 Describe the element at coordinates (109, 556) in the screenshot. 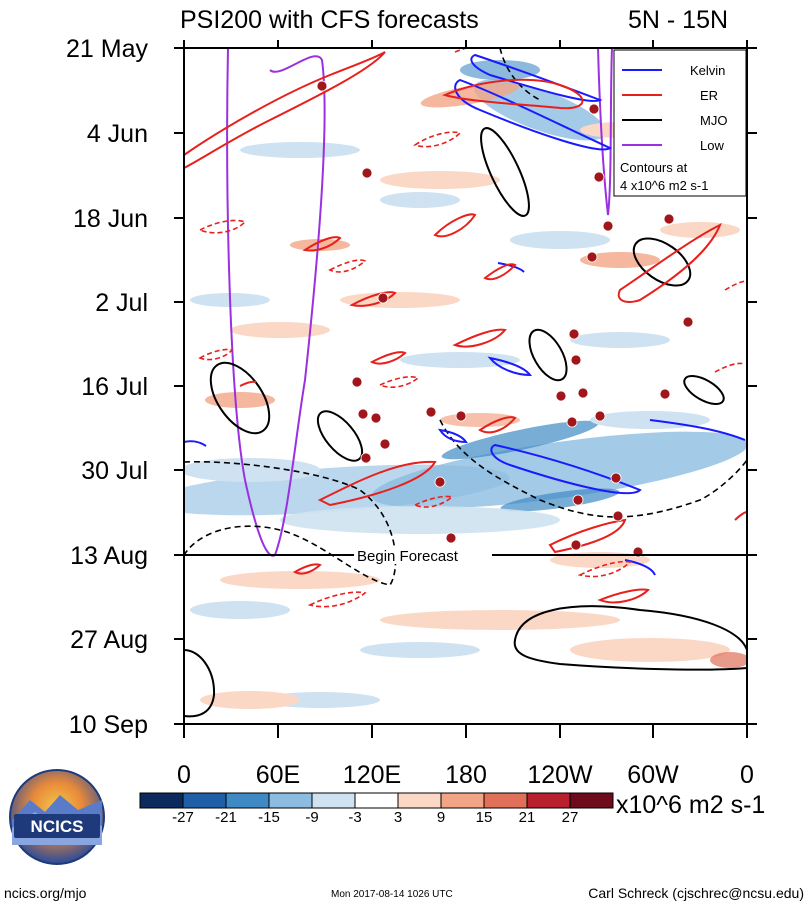

I see `y-tick-label: 13 Aug` at that location.